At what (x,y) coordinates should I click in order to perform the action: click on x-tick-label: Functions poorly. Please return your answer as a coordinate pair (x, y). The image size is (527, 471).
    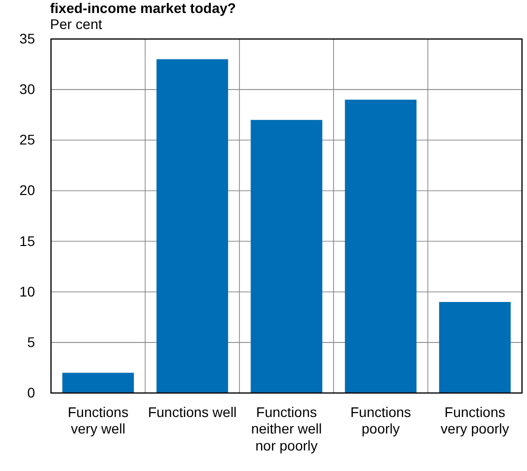
    Looking at the image, I should click on (381, 420).